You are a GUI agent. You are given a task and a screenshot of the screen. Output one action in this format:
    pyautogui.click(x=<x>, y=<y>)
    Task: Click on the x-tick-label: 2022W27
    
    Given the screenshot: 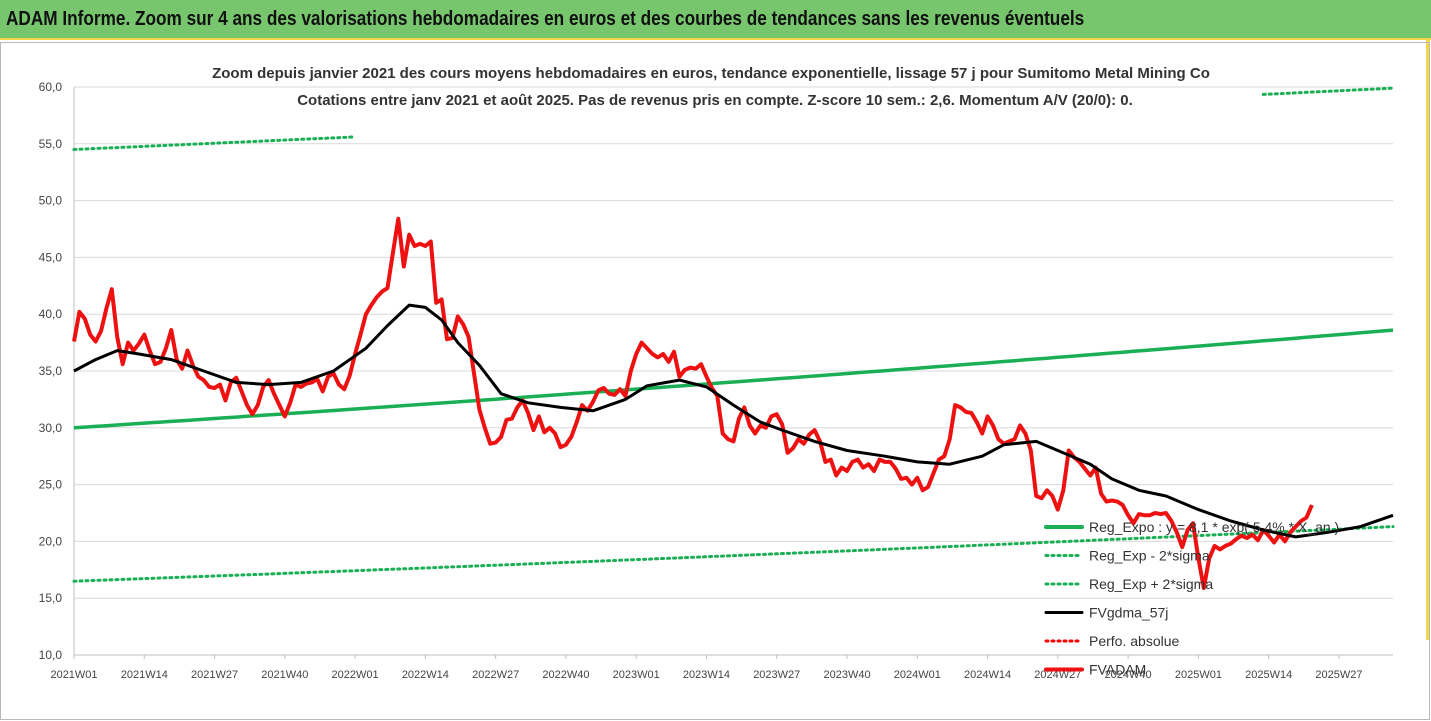 What is the action you would take?
    pyautogui.click(x=495, y=675)
    